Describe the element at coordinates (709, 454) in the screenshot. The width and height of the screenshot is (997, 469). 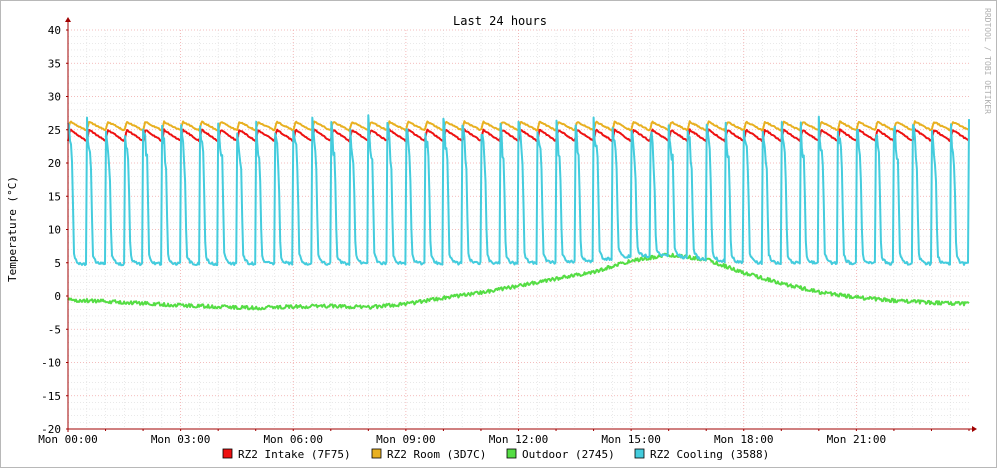
I see `legend-label: RZ2 Cooling (3588)` at that location.